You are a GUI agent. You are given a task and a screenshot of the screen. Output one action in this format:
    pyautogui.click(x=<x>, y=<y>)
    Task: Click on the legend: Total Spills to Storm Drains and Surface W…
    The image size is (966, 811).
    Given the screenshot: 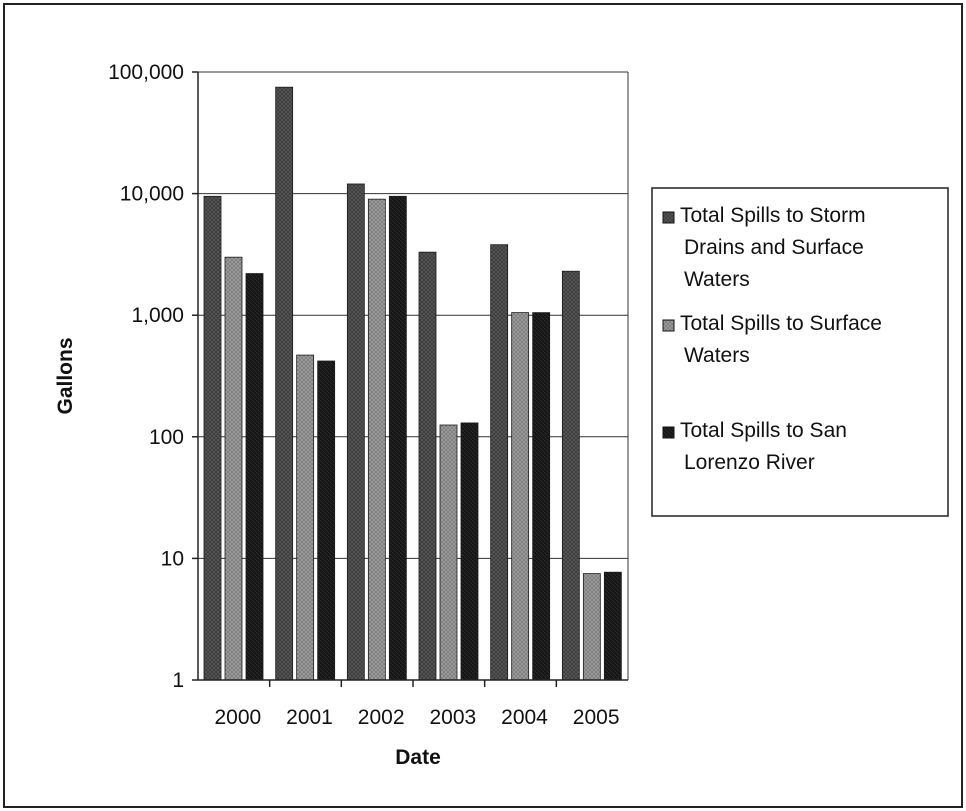 What is the action you would take?
    pyautogui.click(x=800, y=352)
    